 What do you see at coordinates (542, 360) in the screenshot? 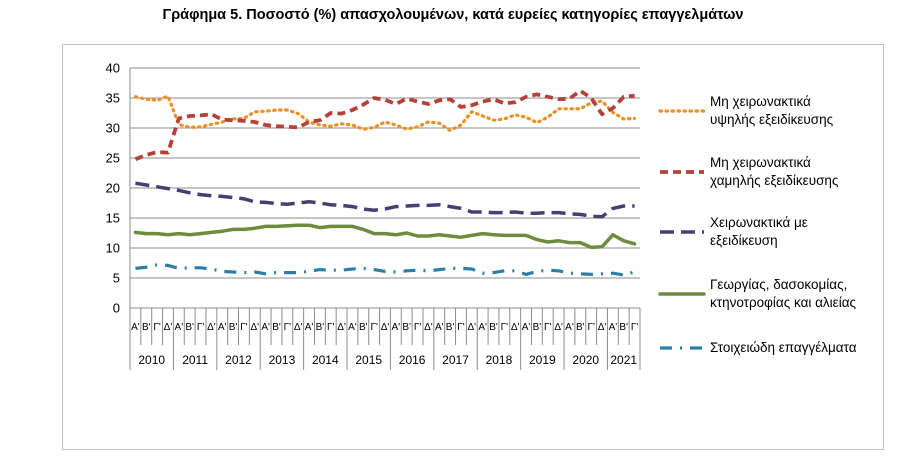
I see `year-label: 2019` at bounding box center [542, 360].